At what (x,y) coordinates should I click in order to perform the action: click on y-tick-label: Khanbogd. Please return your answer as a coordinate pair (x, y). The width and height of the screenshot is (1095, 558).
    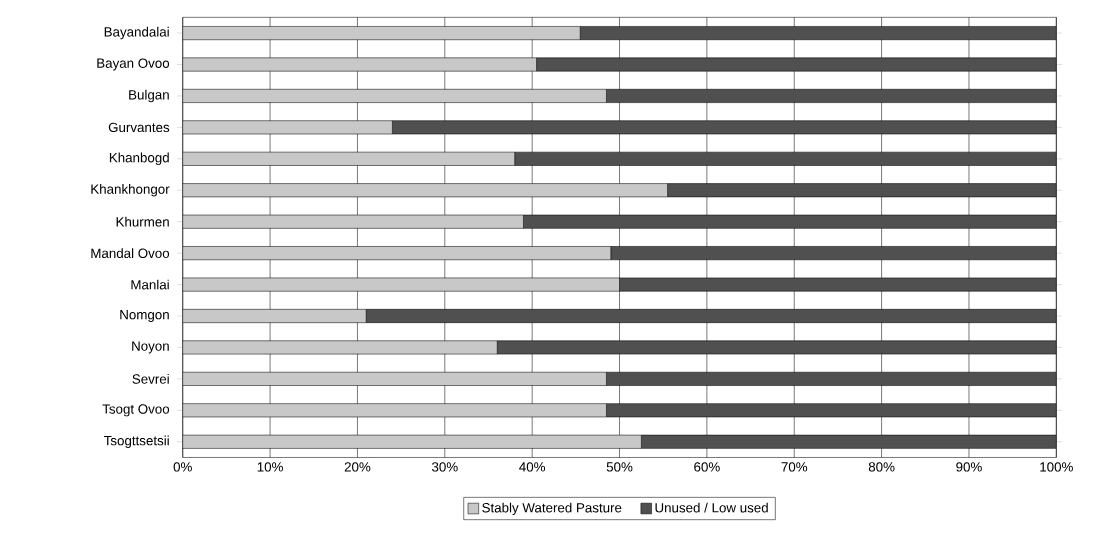
    Looking at the image, I should click on (139, 159).